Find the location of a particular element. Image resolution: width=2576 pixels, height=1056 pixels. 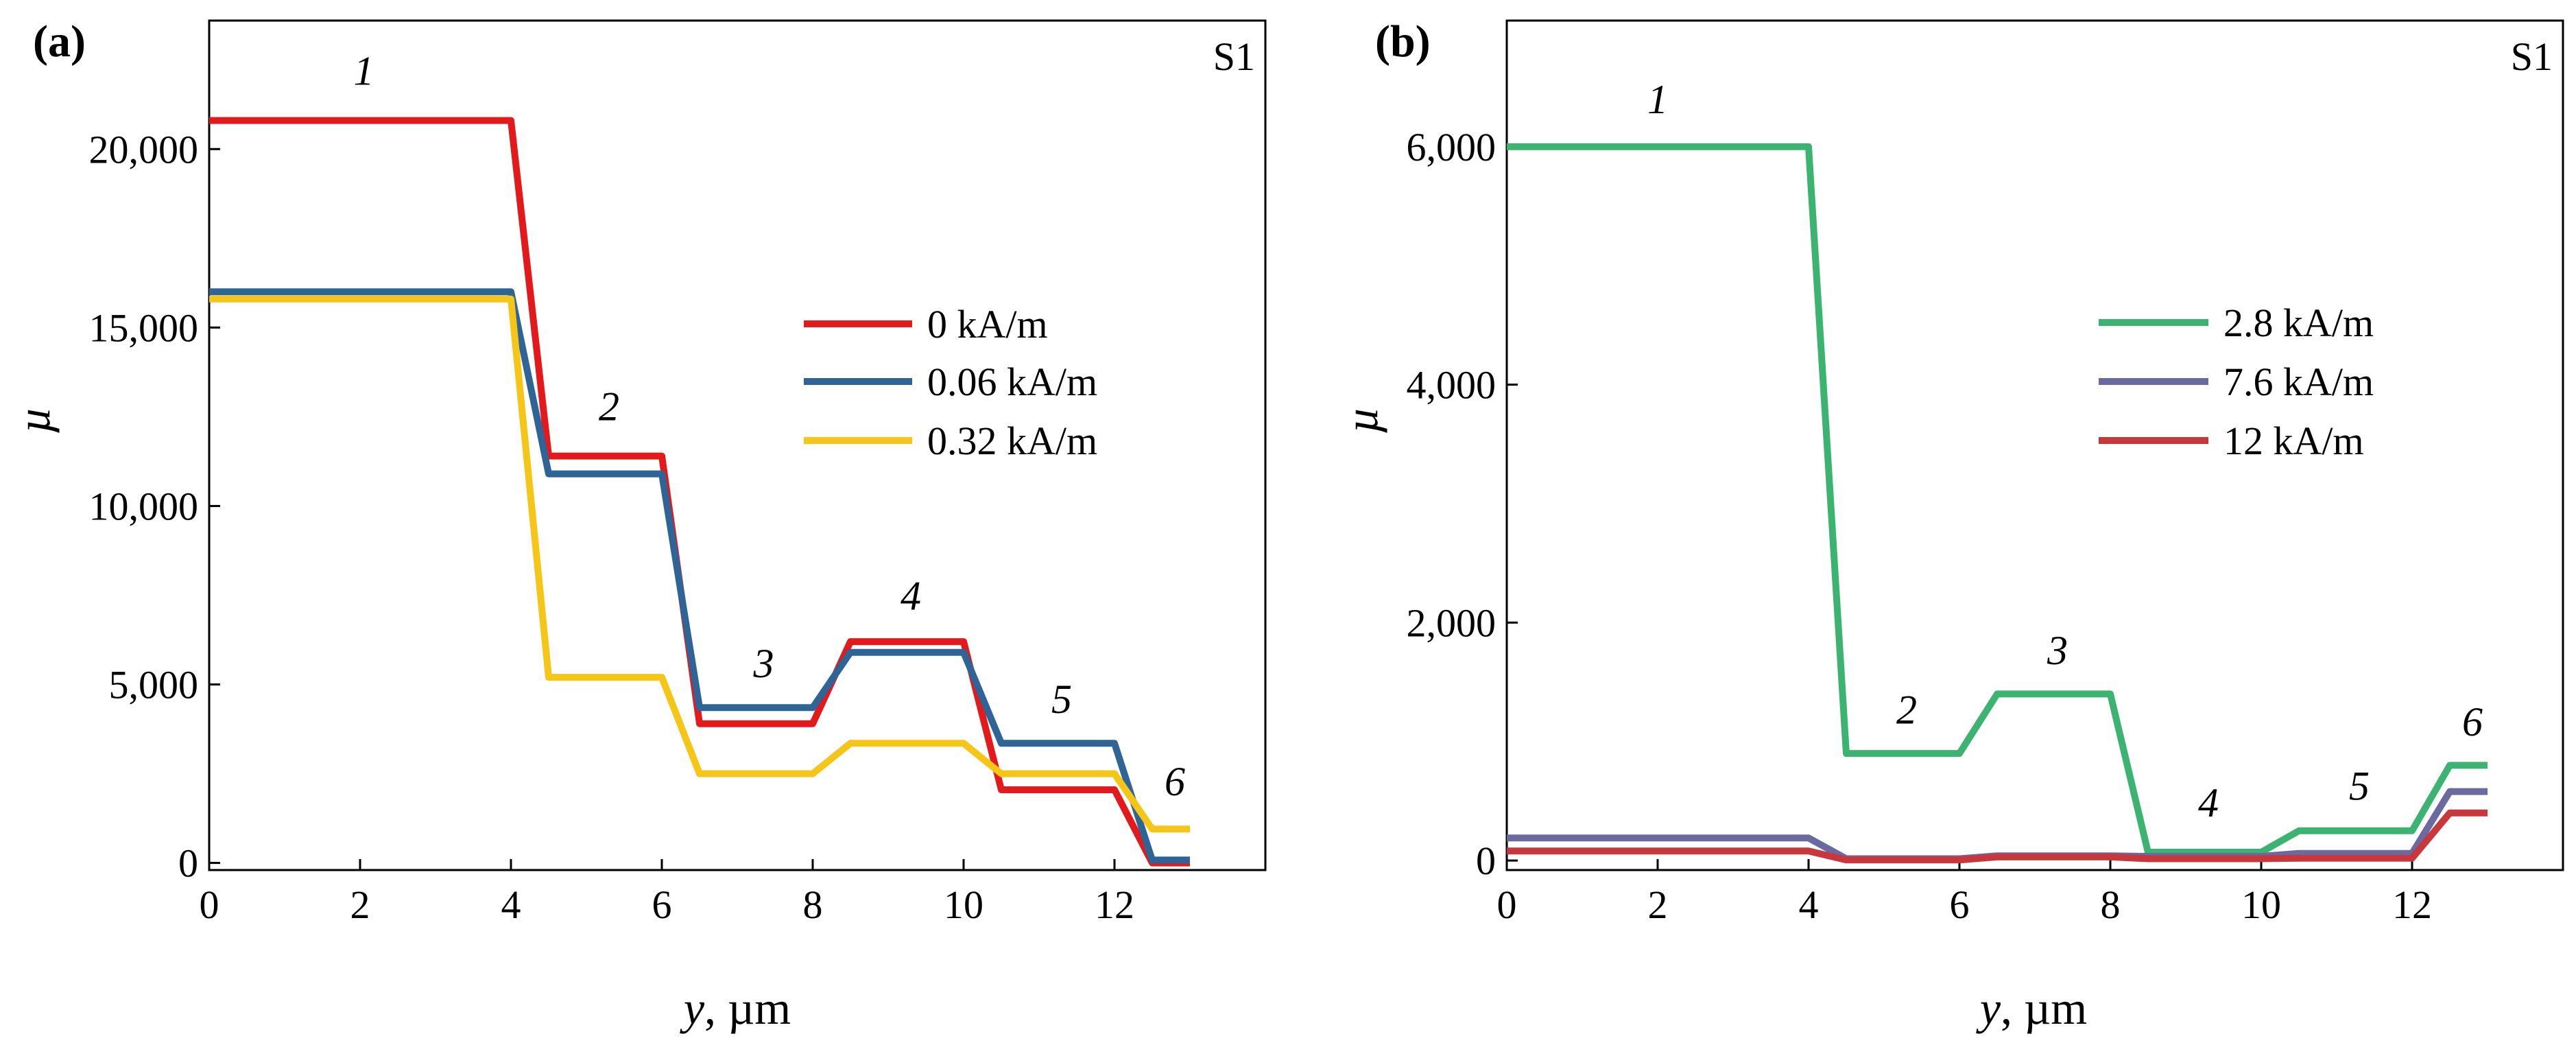

legend-label: 12 kA/m is located at coordinates (2293, 441).